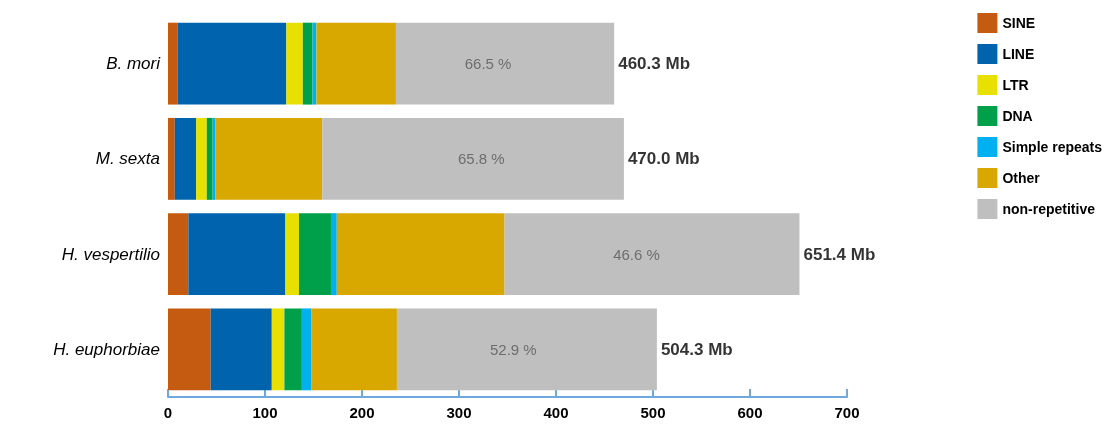  What do you see at coordinates (1015, 85) in the screenshot?
I see `legend-label: LTR` at bounding box center [1015, 85].